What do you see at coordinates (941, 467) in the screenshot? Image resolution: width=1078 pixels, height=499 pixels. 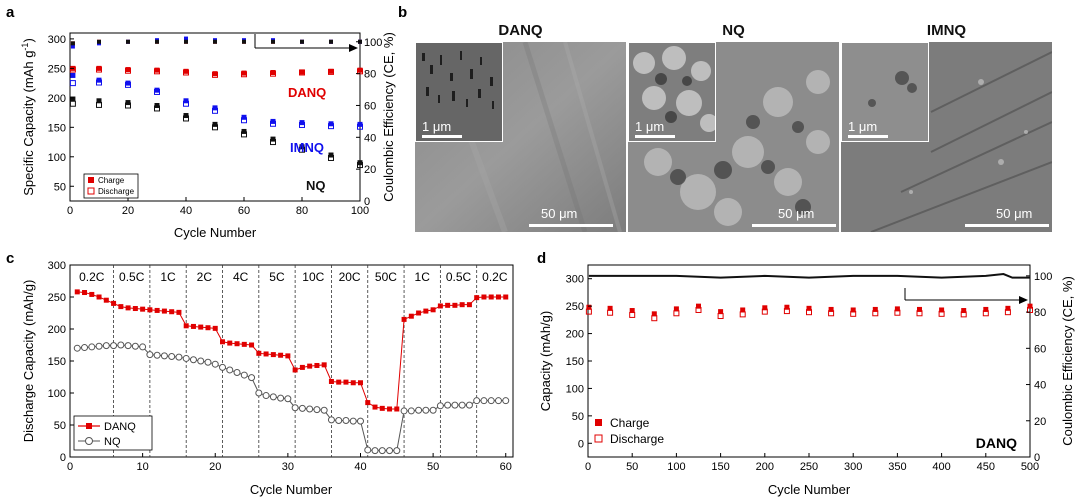 I see `d-xtick-label: 400` at bounding box center [941, 467].